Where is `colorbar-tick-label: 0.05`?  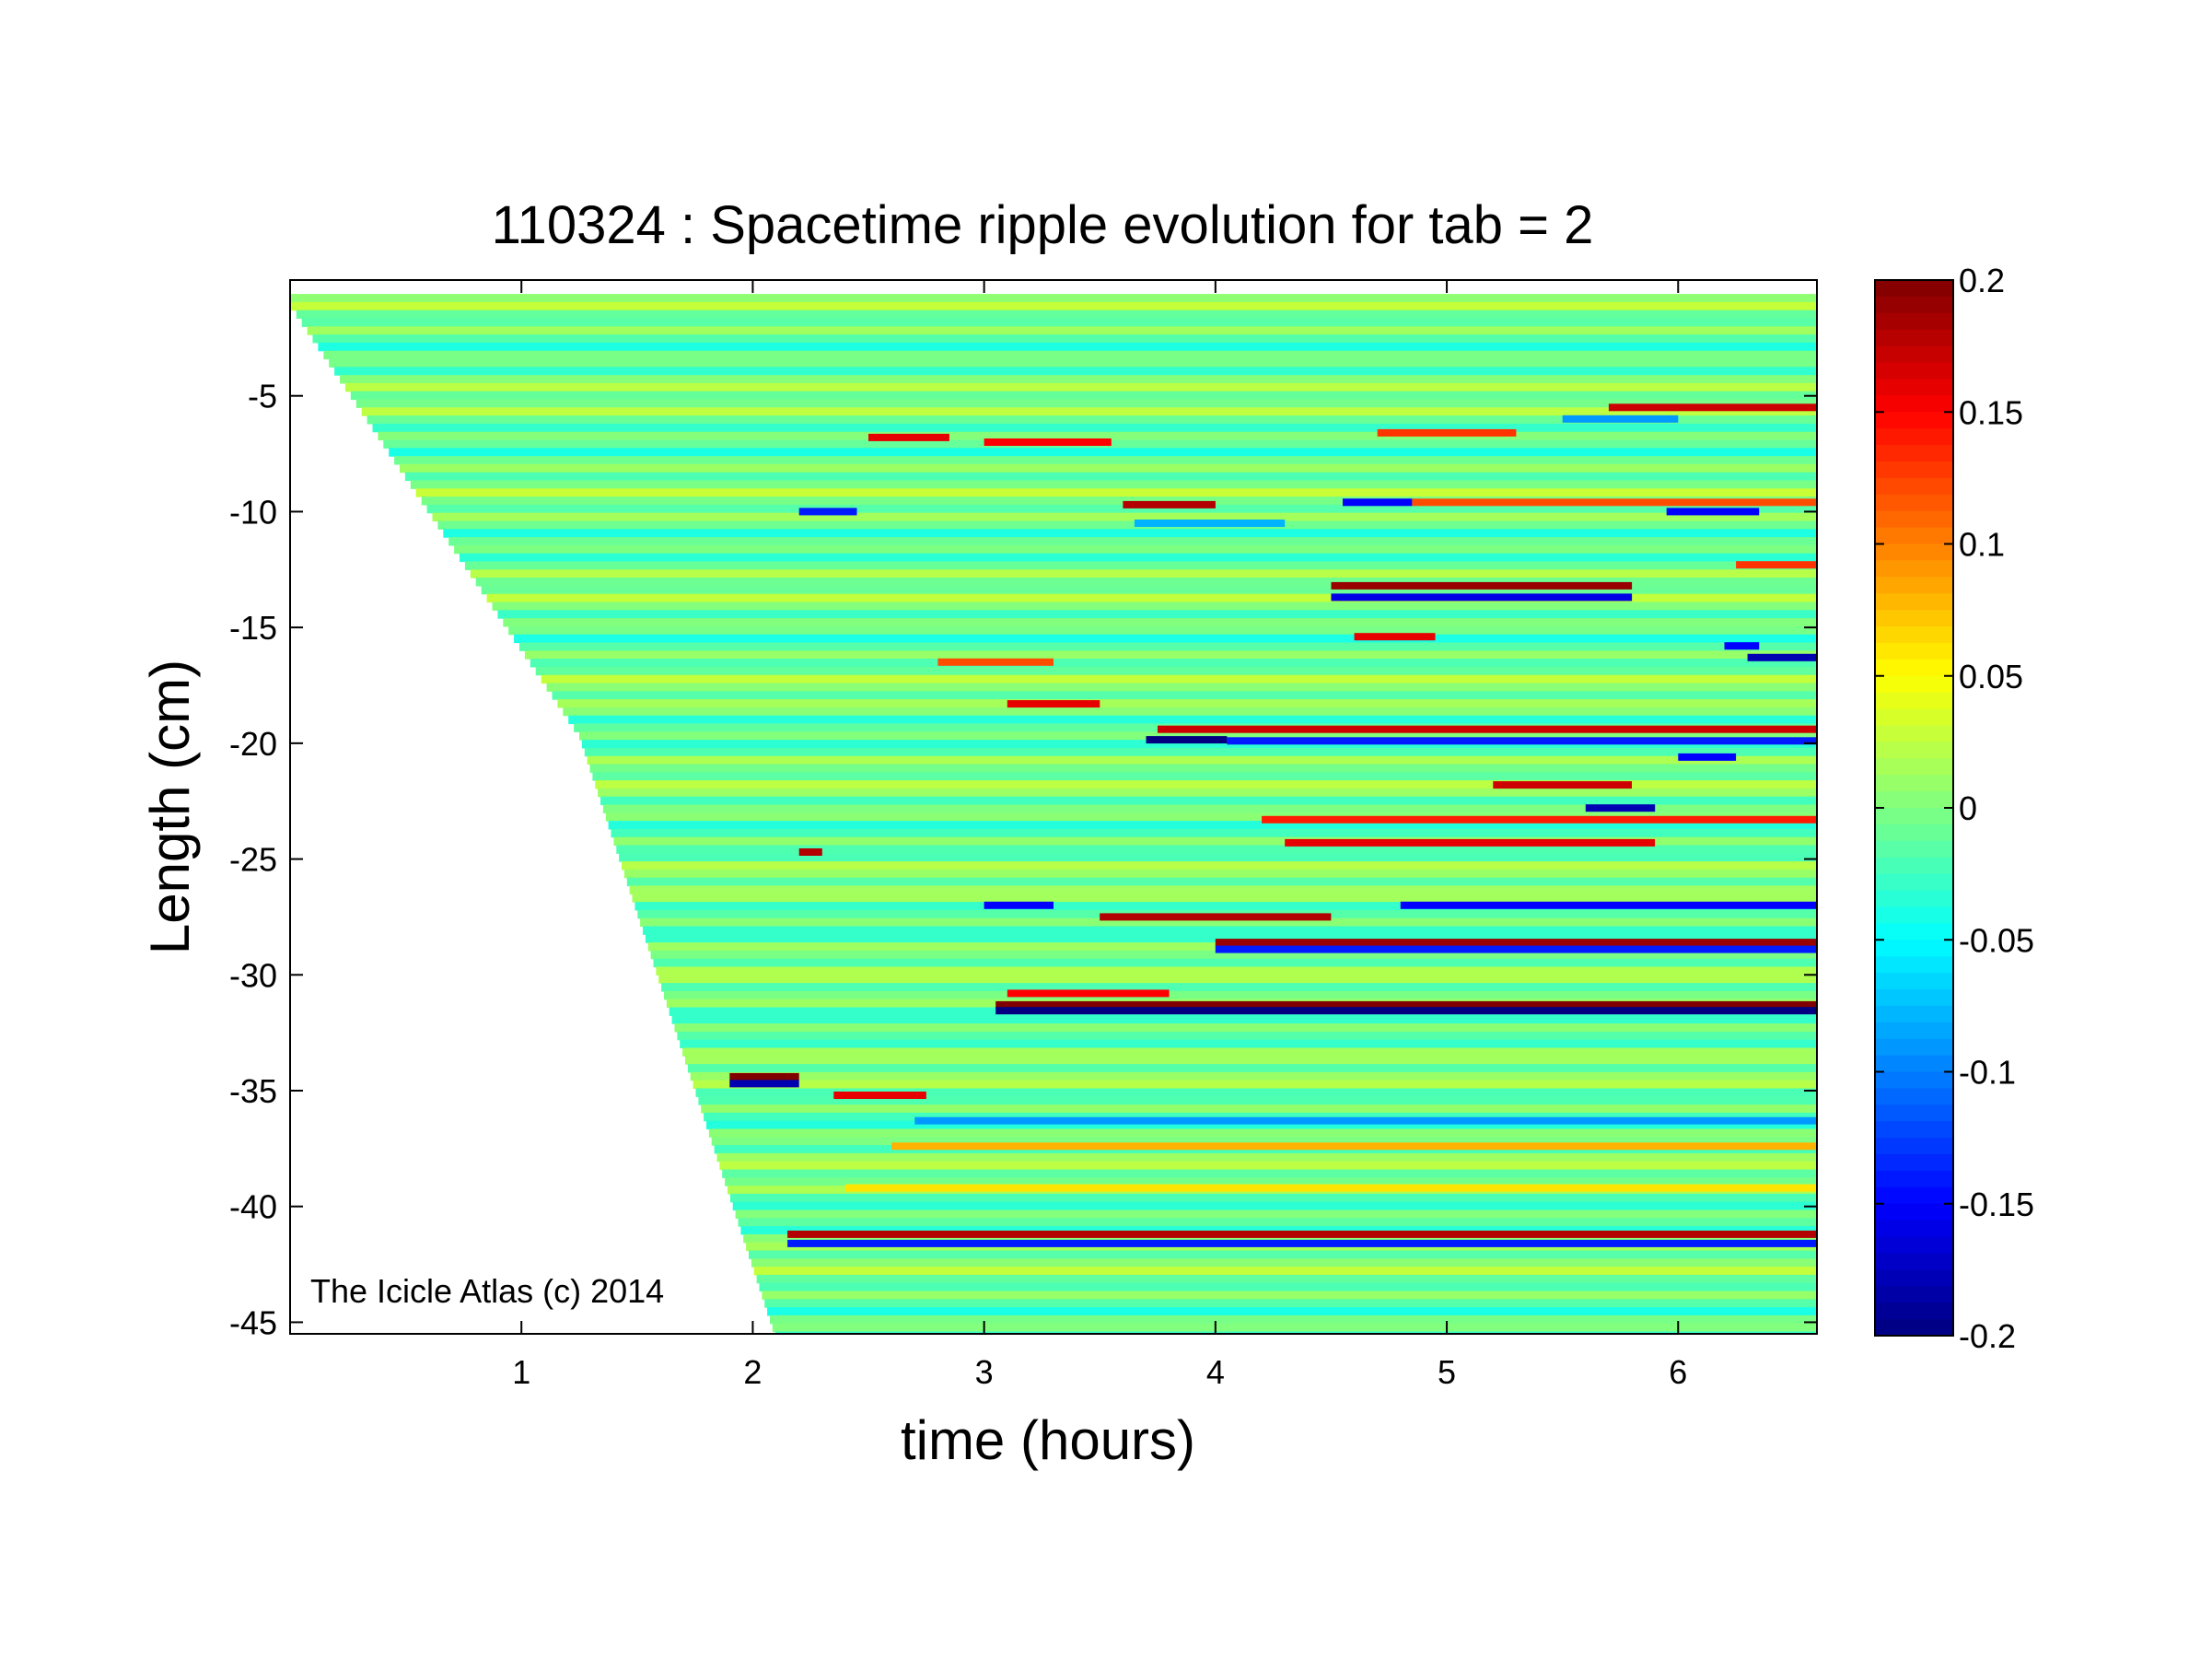 colorbar-tick-label: 0.05 is located at coordinates (1991, 676).